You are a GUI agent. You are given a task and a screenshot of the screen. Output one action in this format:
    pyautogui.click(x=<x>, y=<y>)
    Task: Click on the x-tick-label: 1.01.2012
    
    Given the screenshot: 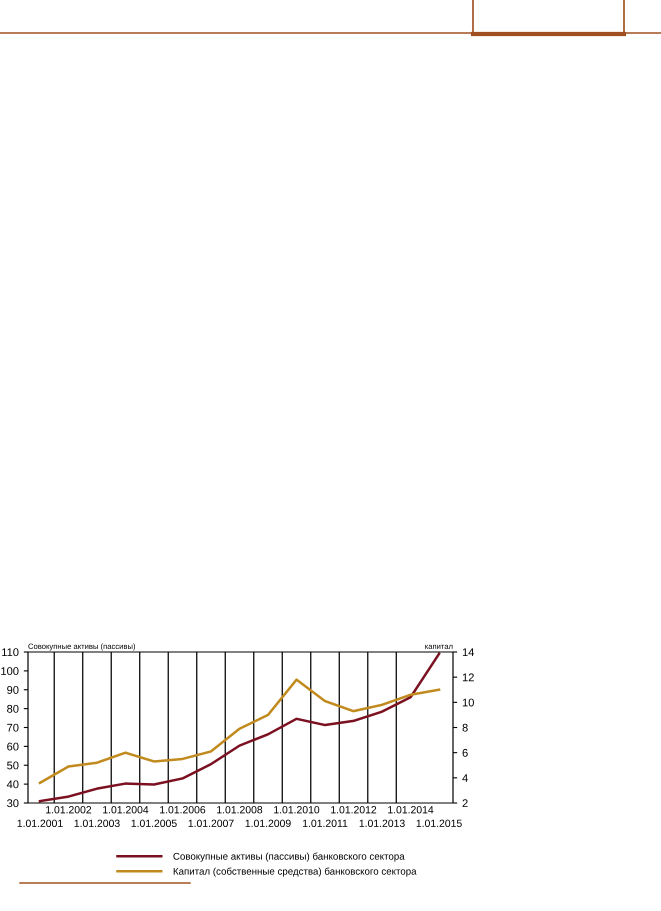 What is the action you would take?
    pyautogui.click(x=353, y=810)
    